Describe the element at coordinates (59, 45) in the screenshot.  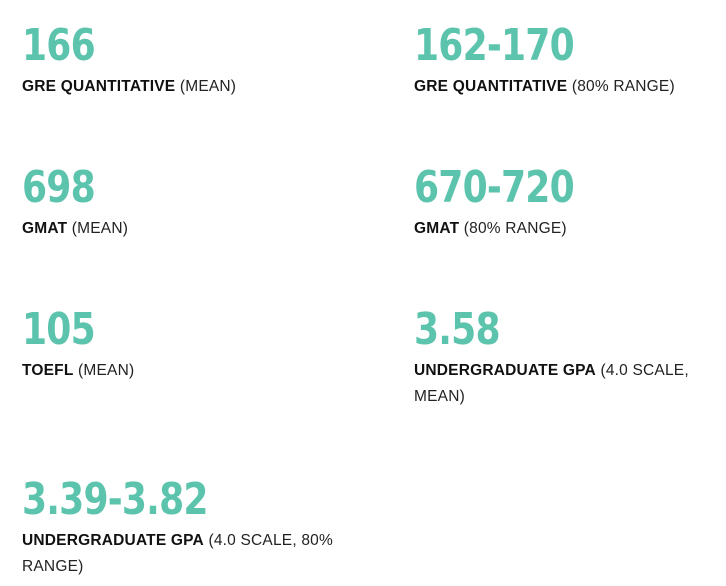
I see `stat-value: 166` at that location.